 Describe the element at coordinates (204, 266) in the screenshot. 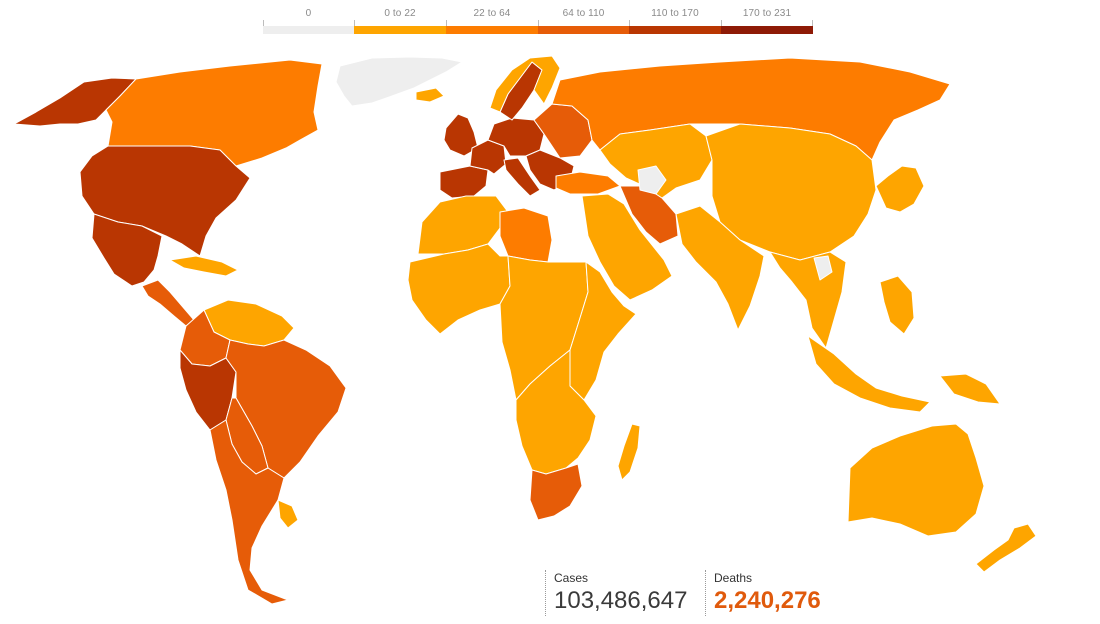

I see `region-caribbean` at that location.